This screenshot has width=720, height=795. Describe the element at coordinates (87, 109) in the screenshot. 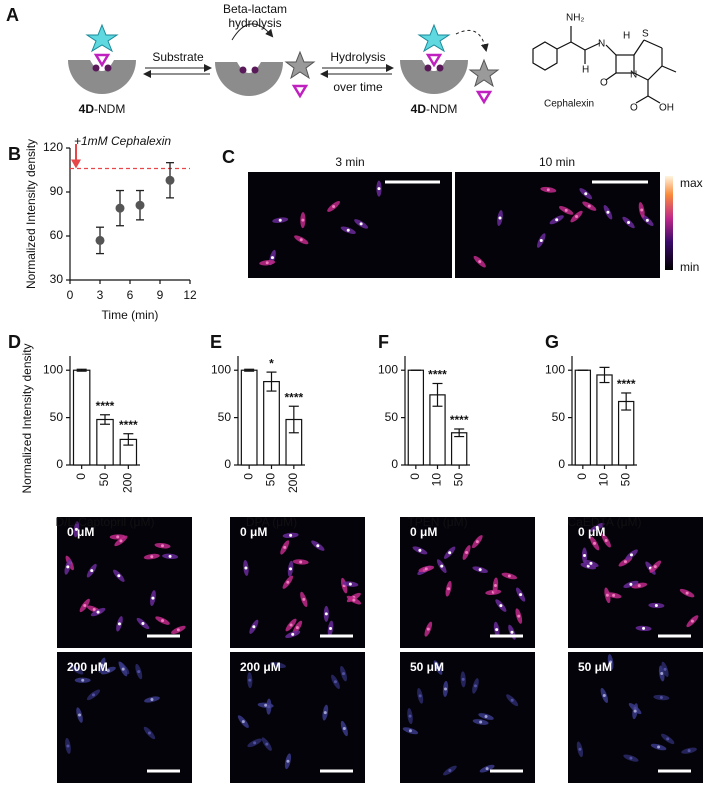

I see `enzyme-label-bold: 4D` at that location.